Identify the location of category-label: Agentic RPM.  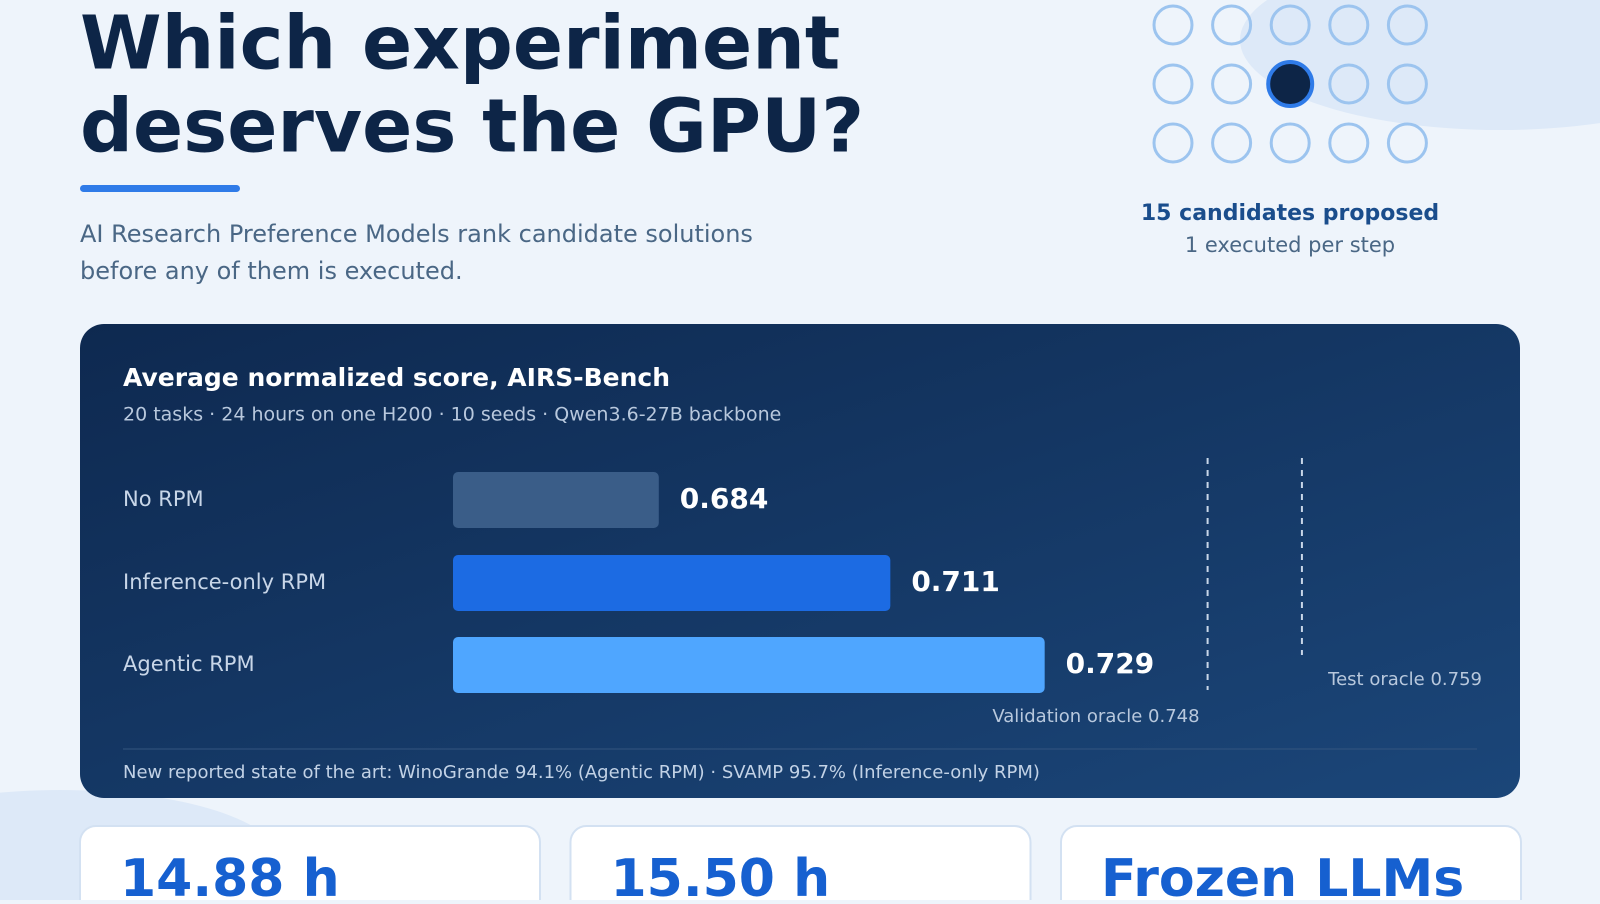
(189, 664).